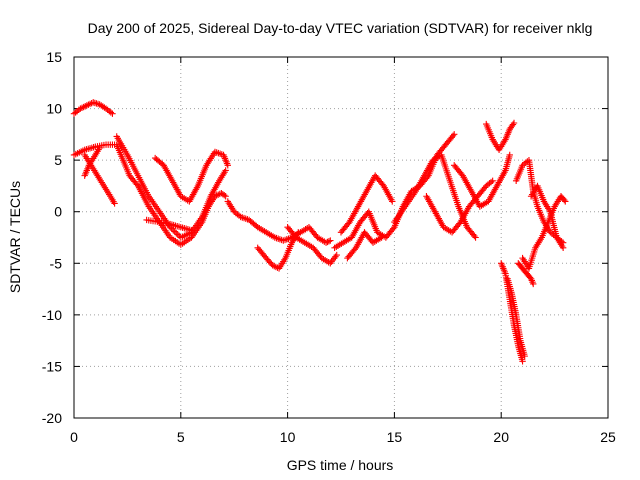 The width and height of the screenshot is (640, 480). I want to click on series-arc-q, so click(500, 136).